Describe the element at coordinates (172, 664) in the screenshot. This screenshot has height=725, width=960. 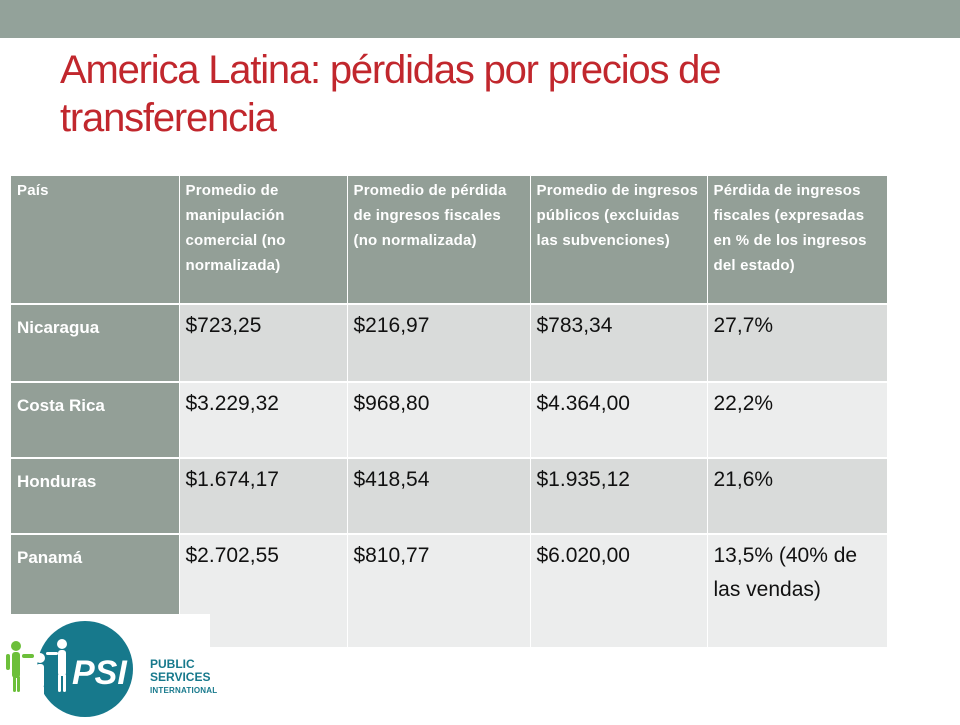
I see `logo-line-1: PUBLIC` at that location.